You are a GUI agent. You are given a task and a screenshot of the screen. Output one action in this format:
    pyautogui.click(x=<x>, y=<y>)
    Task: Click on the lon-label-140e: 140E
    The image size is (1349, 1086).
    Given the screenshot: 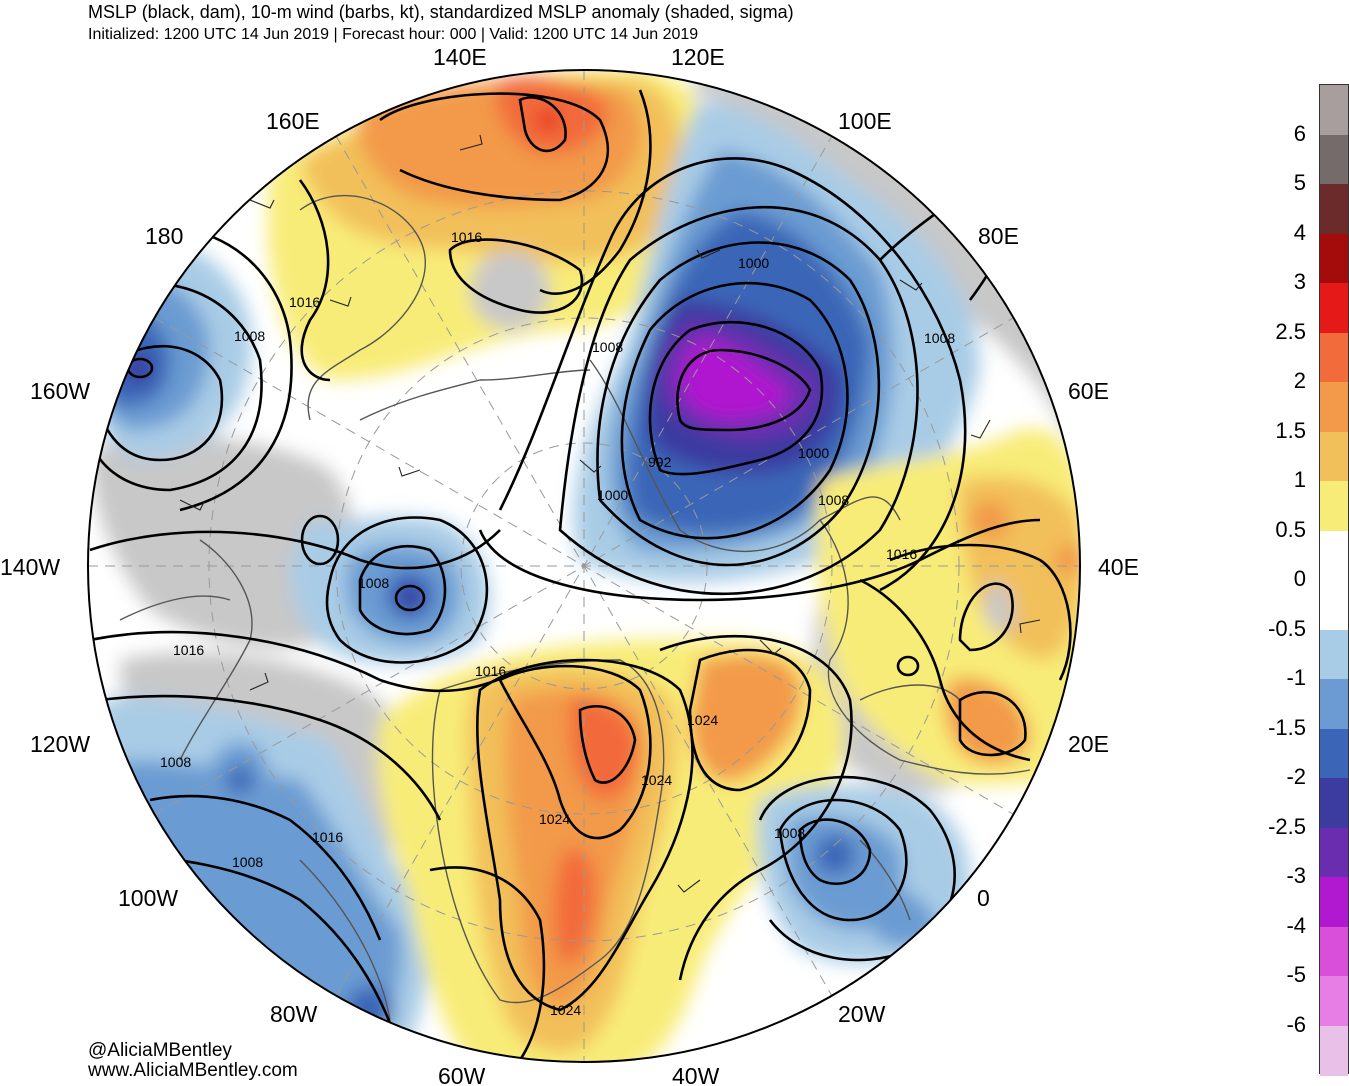 What is the action you would take?
    pyautogui.click(x=460, y=57)
    